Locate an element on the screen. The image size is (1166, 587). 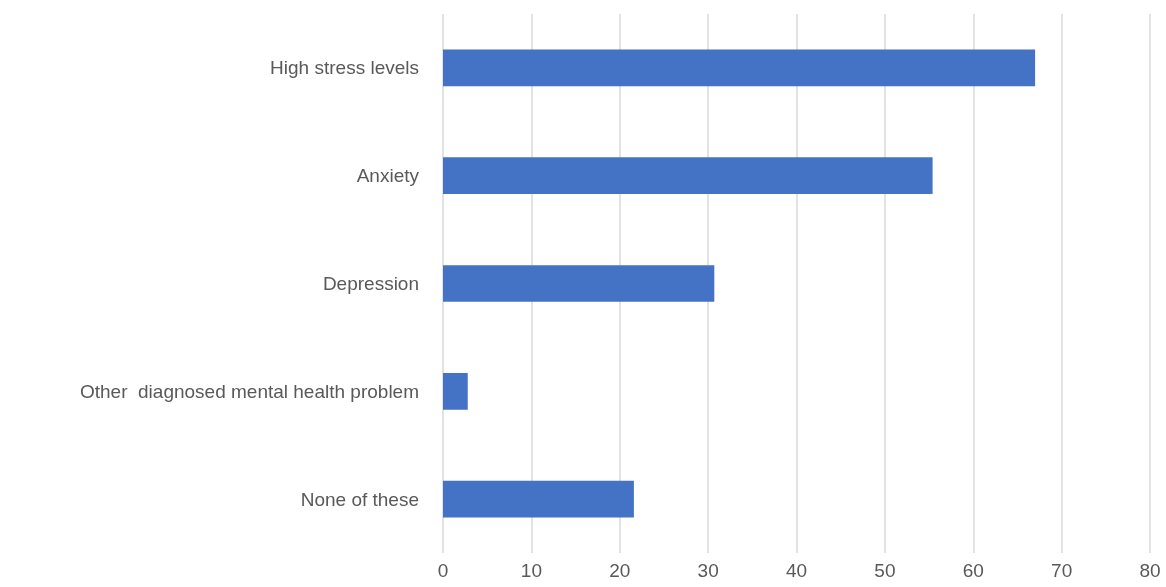
y-tick-label: High stress levels is located at coordinates (344, 68).